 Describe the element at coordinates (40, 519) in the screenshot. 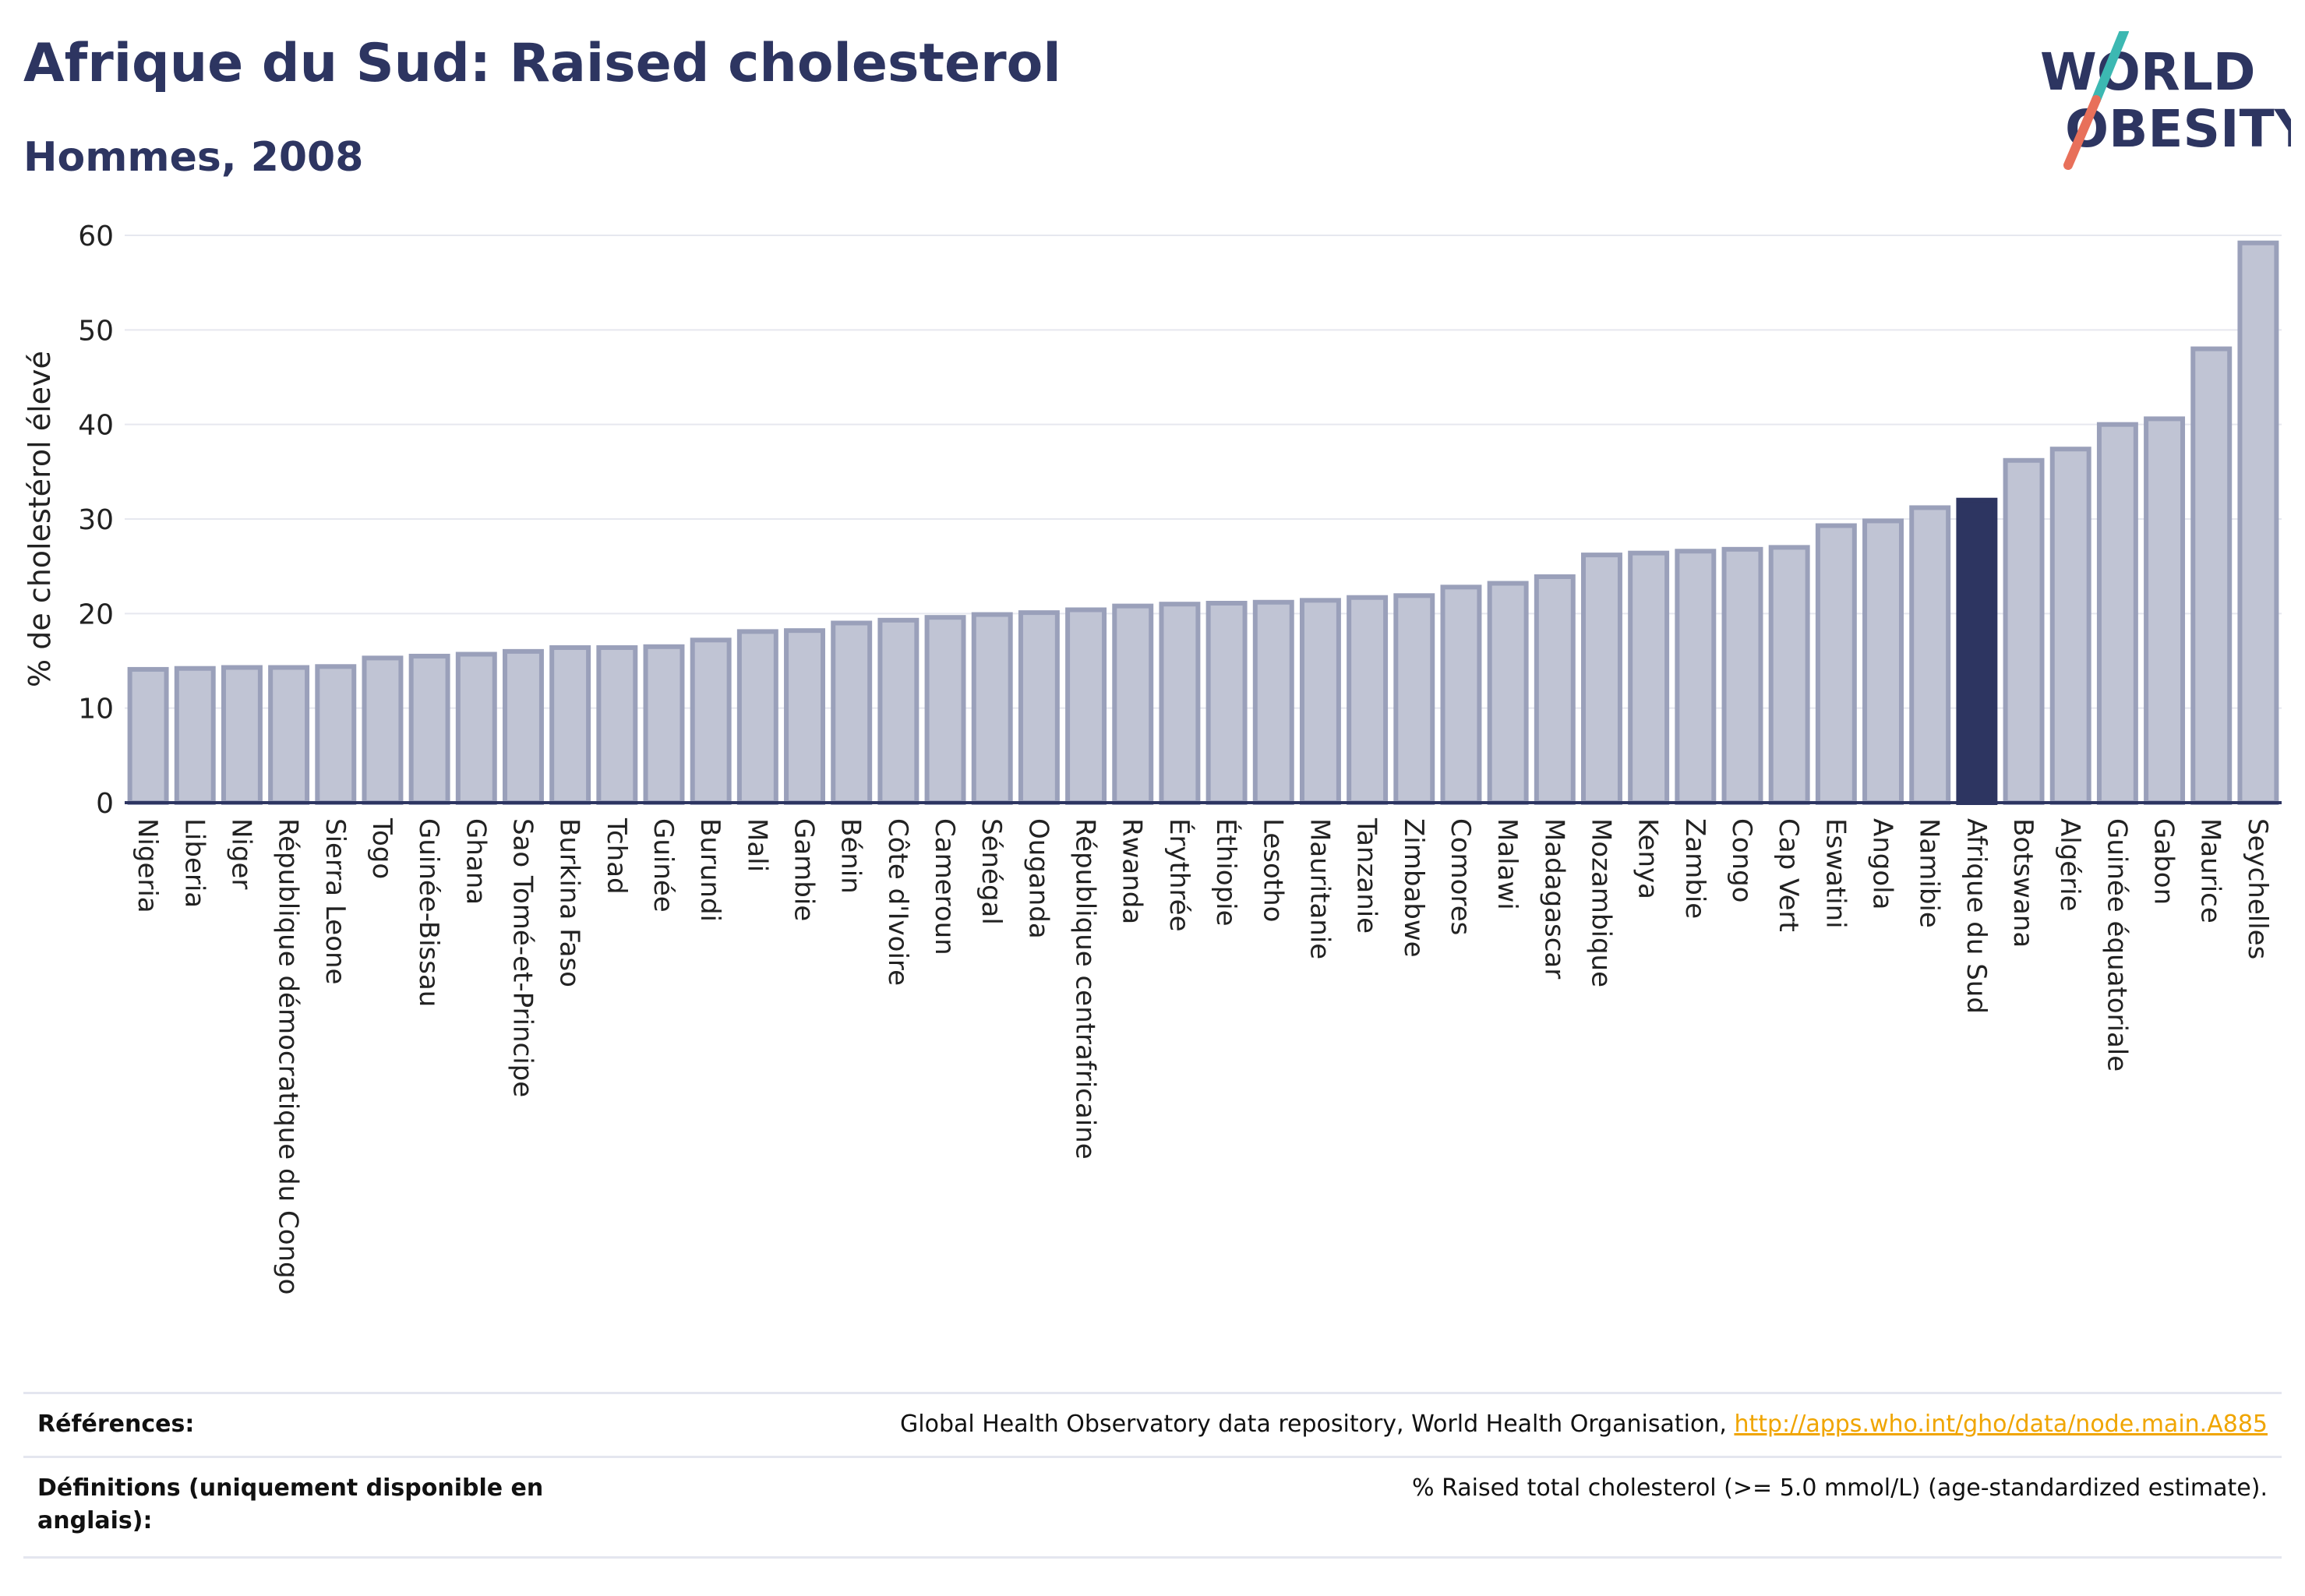

I see `y-axis-title: % de cholestérol élevé` at that location.